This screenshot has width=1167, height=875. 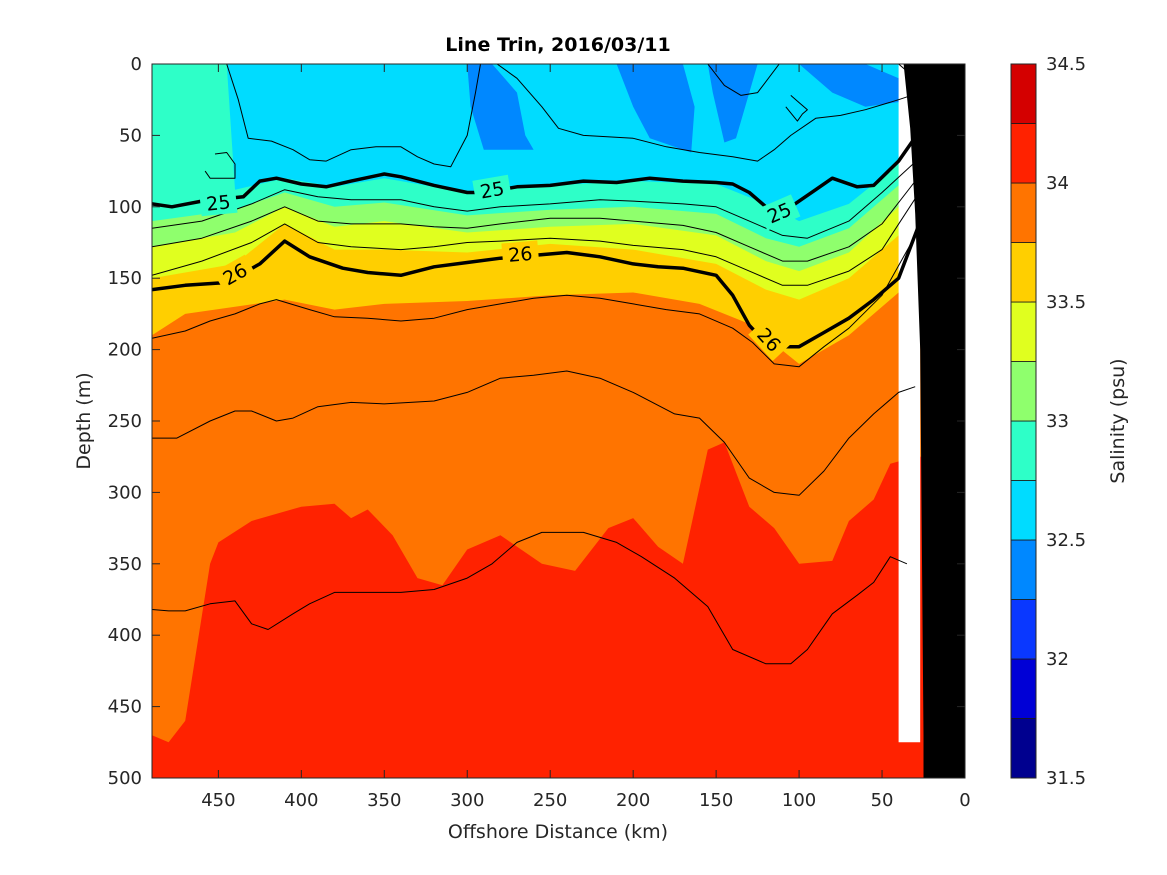 I want to click on contour-line-26.75, so click(x=530, y=598).